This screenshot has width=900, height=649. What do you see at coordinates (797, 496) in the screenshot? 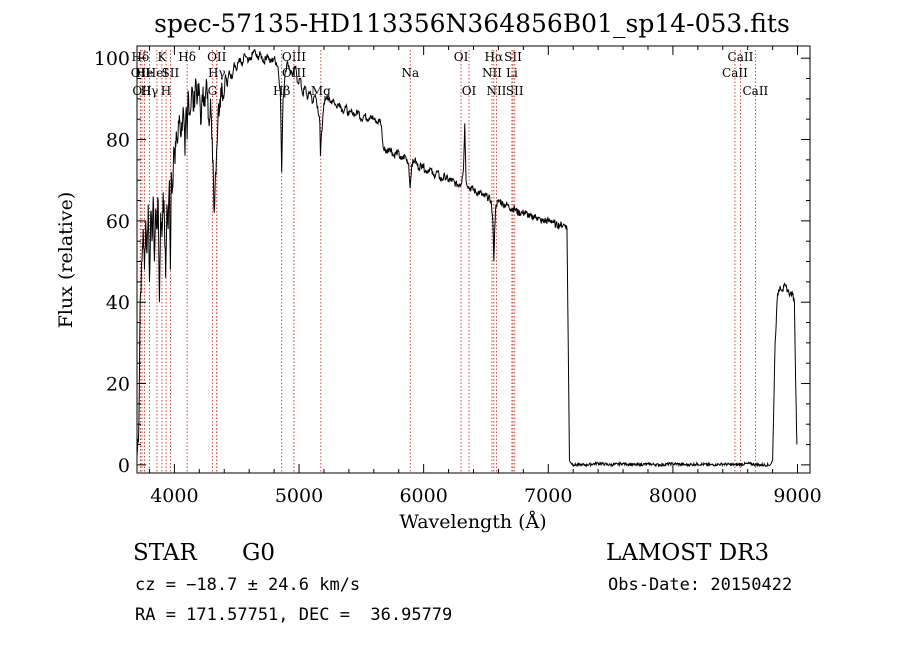
I see `x-tick-label: 9000` at bounding box center [797, 496].